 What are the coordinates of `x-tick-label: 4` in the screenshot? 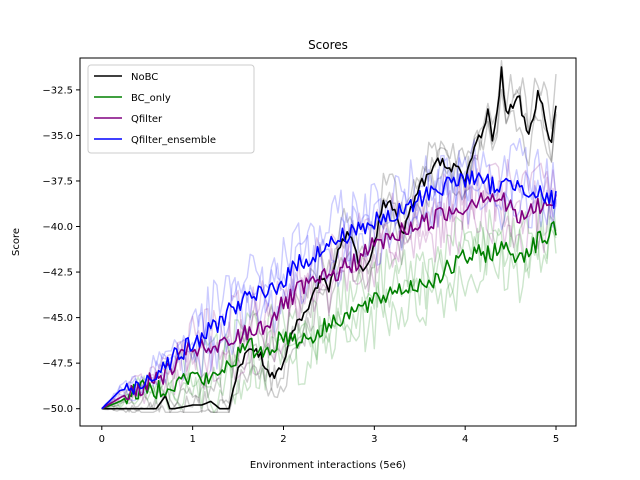 It's located at (465, 439).